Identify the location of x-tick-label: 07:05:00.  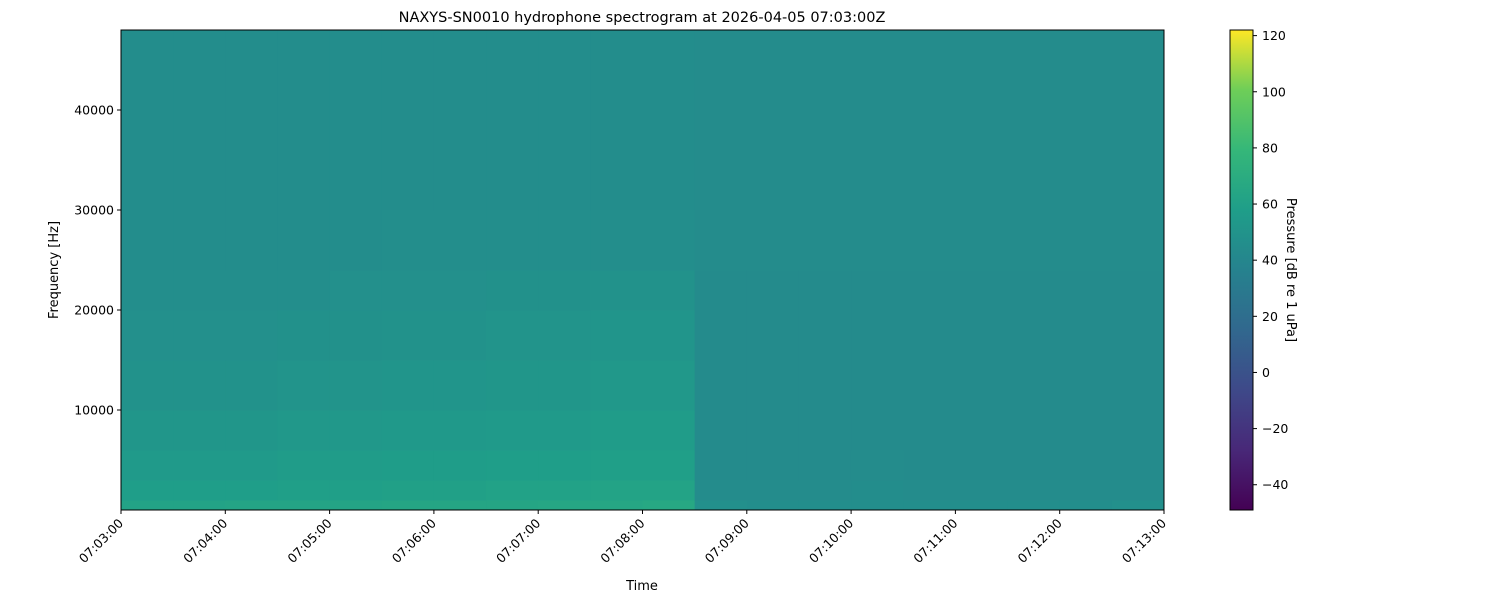
(309, 540).